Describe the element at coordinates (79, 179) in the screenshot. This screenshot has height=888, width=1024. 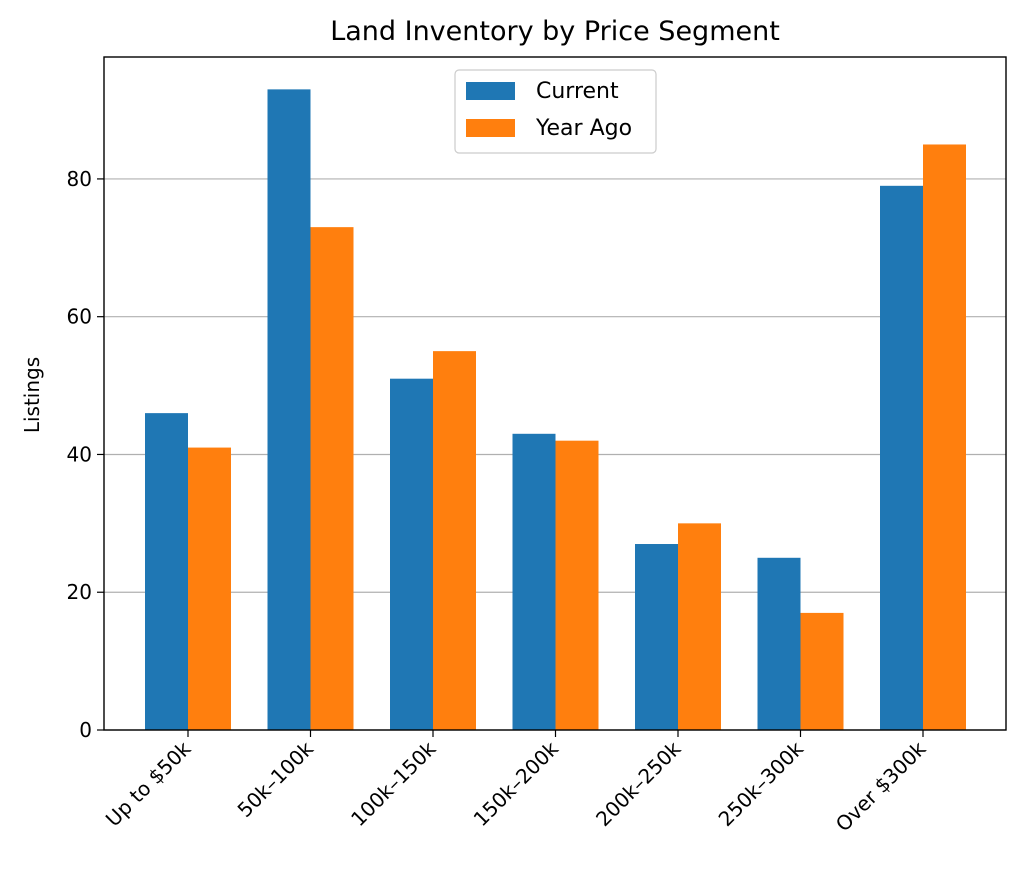
I see `y-tick-label-80: 80` at that location.